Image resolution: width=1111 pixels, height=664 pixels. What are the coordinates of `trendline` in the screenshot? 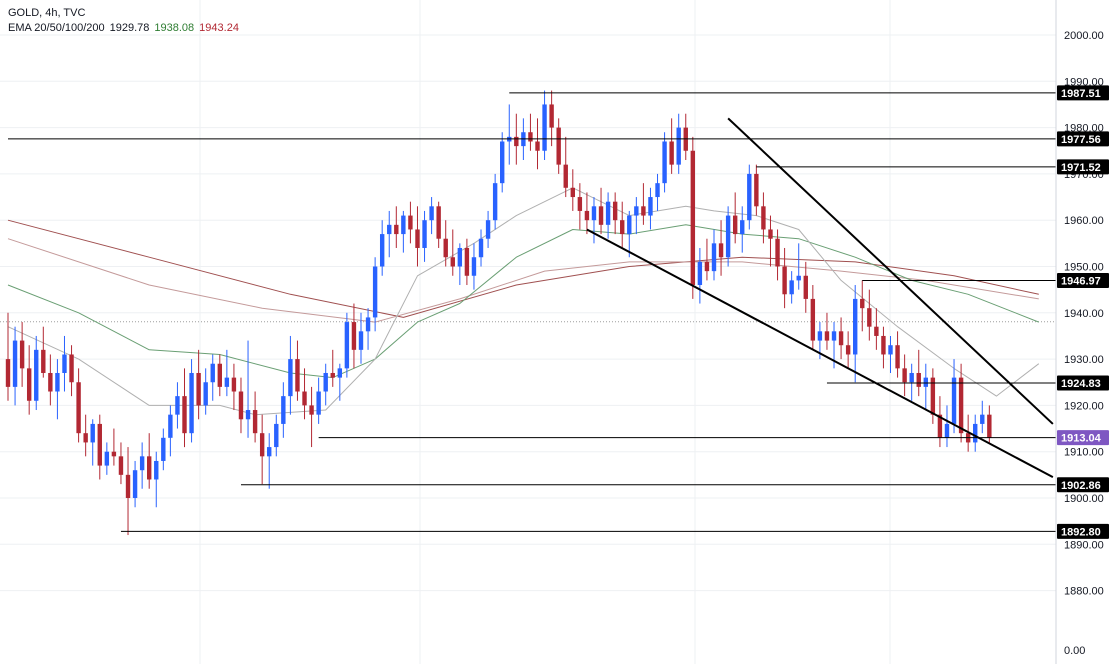 It's located at (890, 271).